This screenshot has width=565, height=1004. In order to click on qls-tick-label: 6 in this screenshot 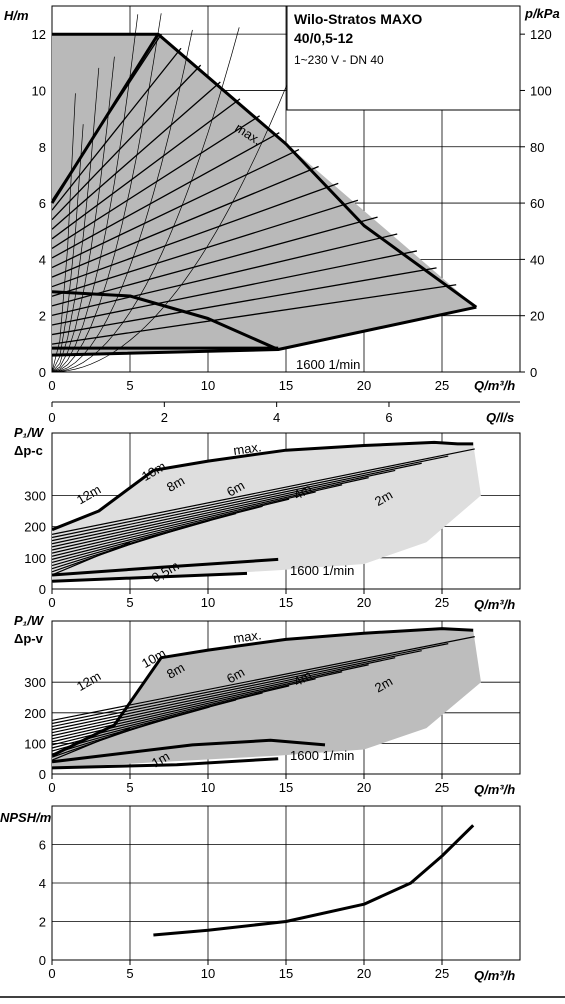, I will do `click(388, 417)`.